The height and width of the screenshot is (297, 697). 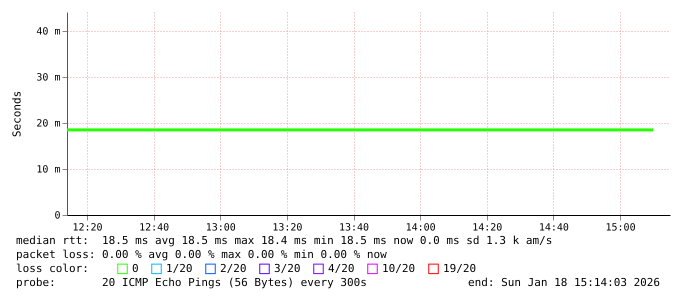 What do you see at coordinates (154, 228) in the screenshot?
I see `x-tick-label: 12:40` at bounding box center [154, 228].